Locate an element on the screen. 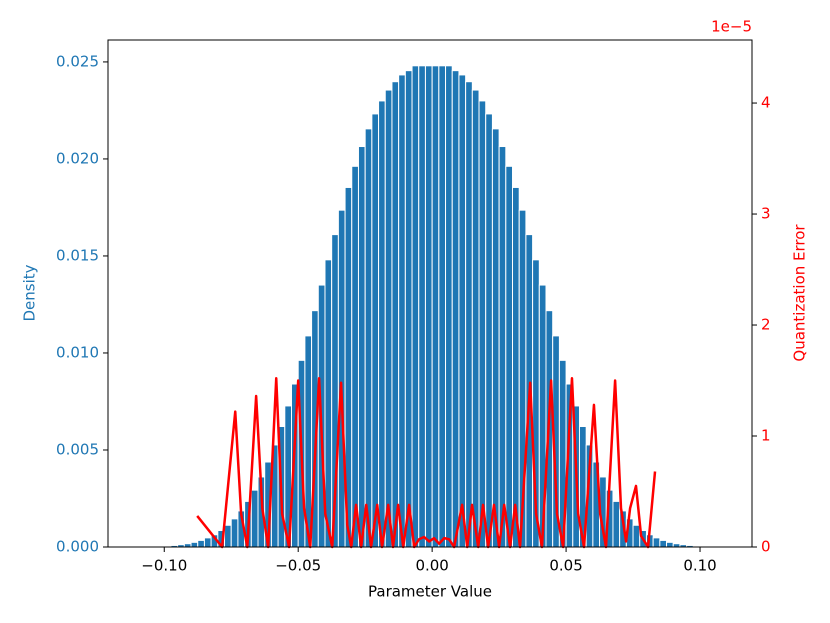 The width and height of the screenshot is (830, 623). x-tick-label: 0.05 is located at coordinates (565, 566).